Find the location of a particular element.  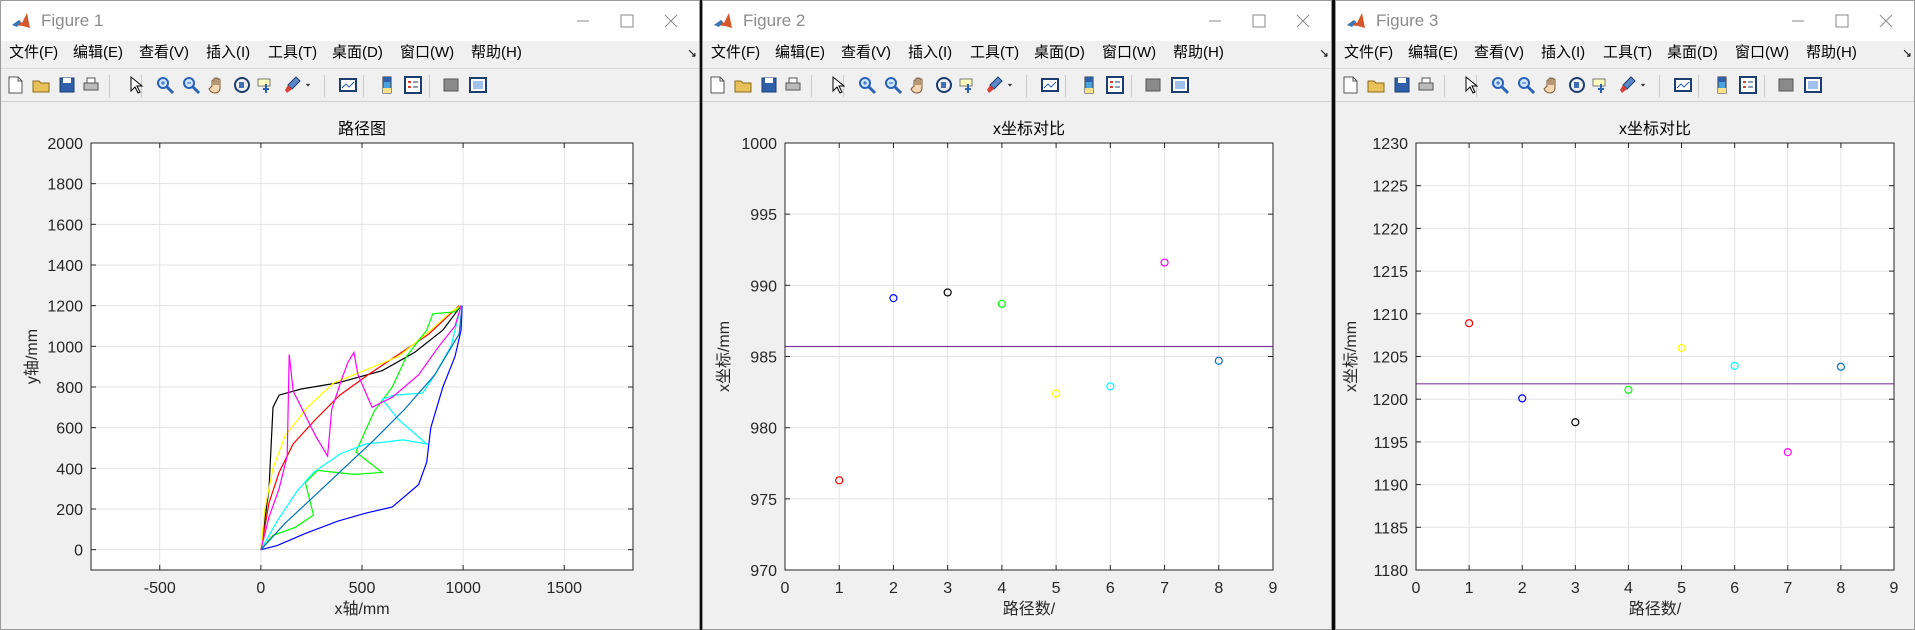

matlab-logo-icon is located at coordinates (1356, 20).